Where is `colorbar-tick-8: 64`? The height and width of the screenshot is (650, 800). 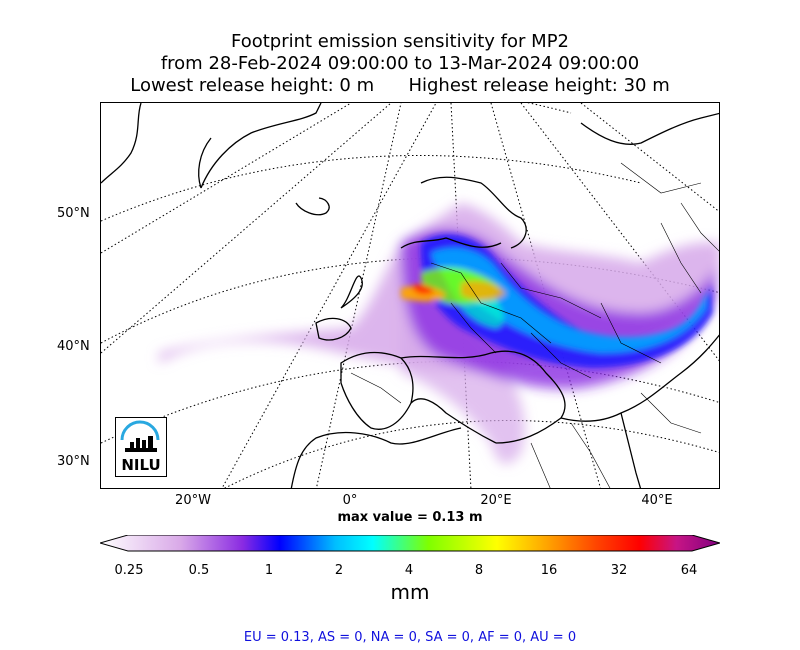 colorbar-tick-8: 64 is located at coordinates (689, 570).